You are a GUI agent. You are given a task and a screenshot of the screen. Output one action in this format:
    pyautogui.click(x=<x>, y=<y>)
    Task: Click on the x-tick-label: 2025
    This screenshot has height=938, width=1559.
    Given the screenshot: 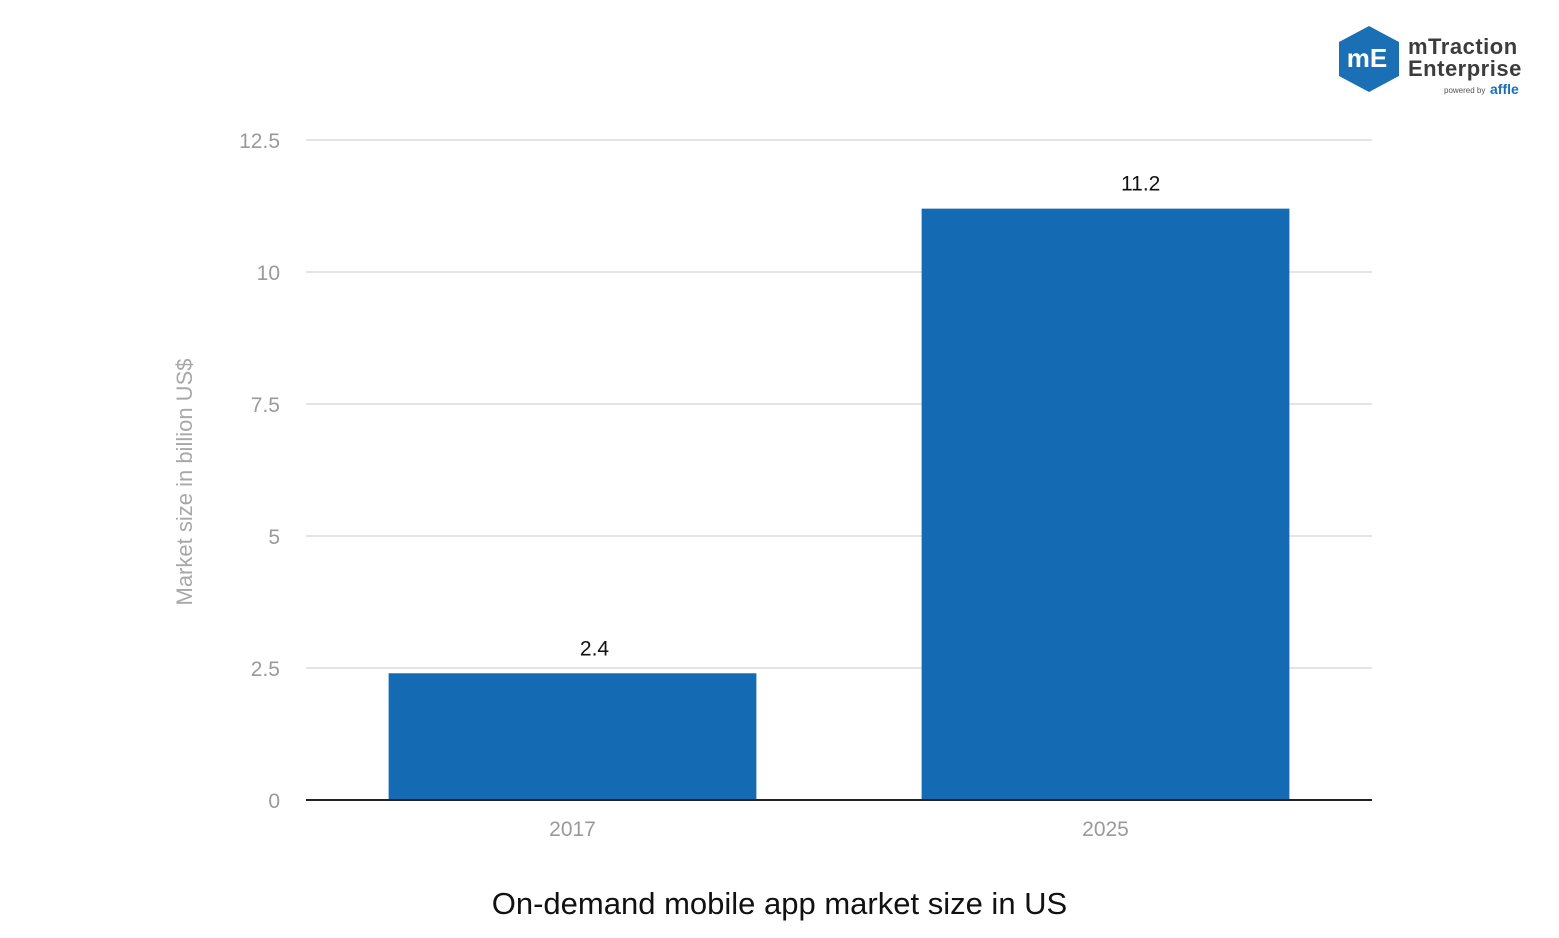 What is the action you would take?
    pyautogui.click(x=1105, y=829)
    